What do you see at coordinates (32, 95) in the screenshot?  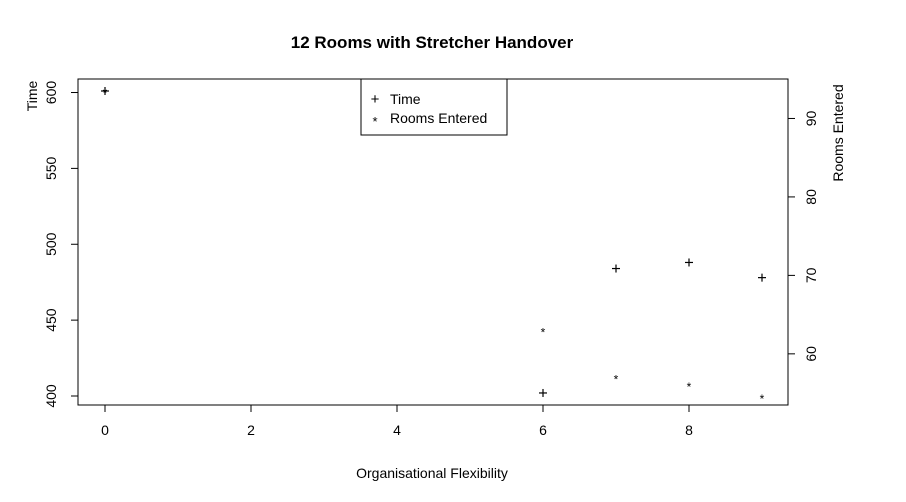 I see `y-axis-left-label: Time` at bounding box center [32, 95].